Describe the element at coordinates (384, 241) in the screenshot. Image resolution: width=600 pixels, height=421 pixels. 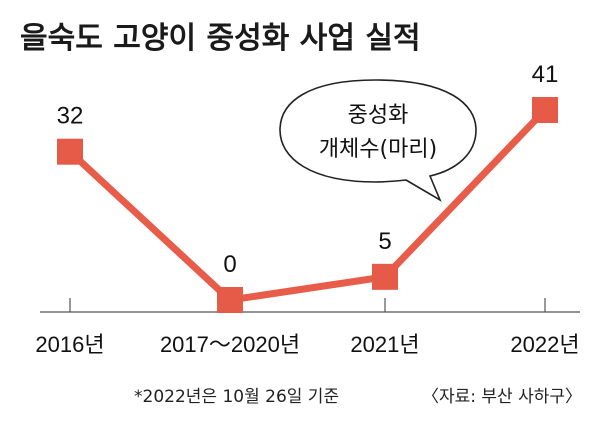
I see `data-label-2: 5` at that location.